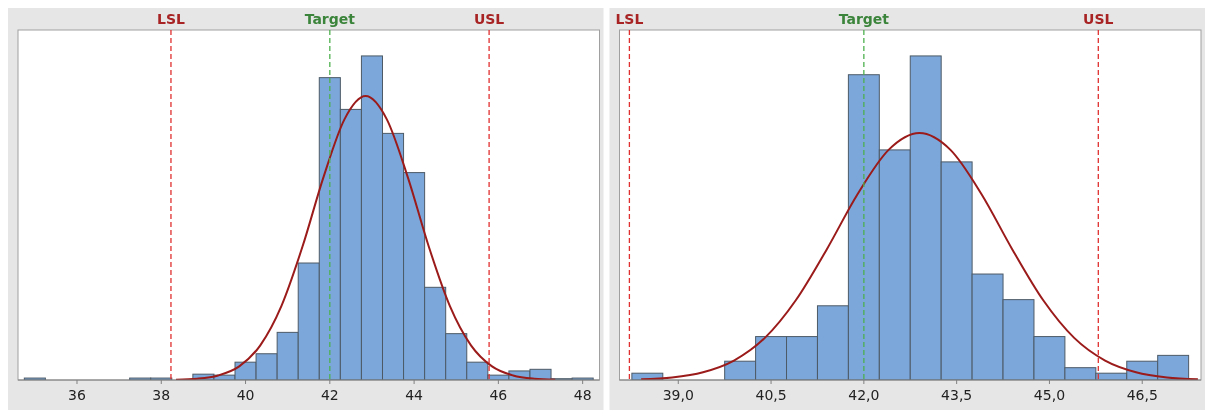  What do you see at coordinates (957, 395) in the screenshot?
I see `x-tick-label: 43,5` at bounding box center [957, 395].